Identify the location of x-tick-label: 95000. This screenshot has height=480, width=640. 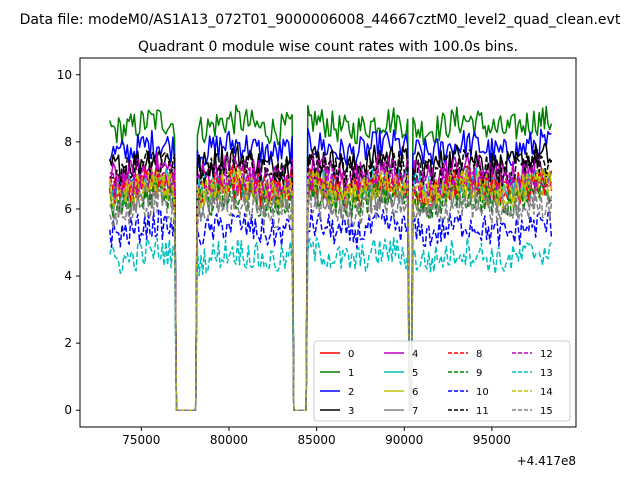
(492, 440).